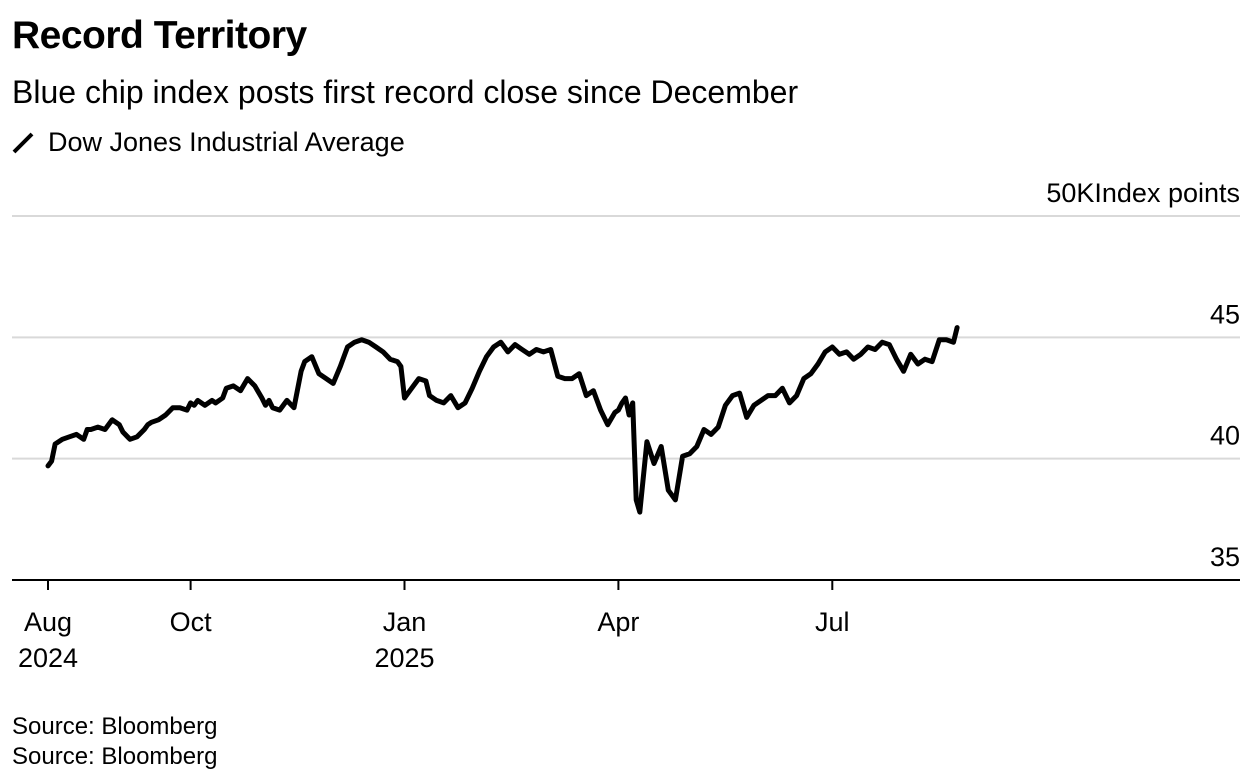 The height and width of the screenshot is (784, 1260). What do you see at coordinates (191, 622) in the screenshot?
I see `x-tick-label: Oct` at bounding box center [191, 622].